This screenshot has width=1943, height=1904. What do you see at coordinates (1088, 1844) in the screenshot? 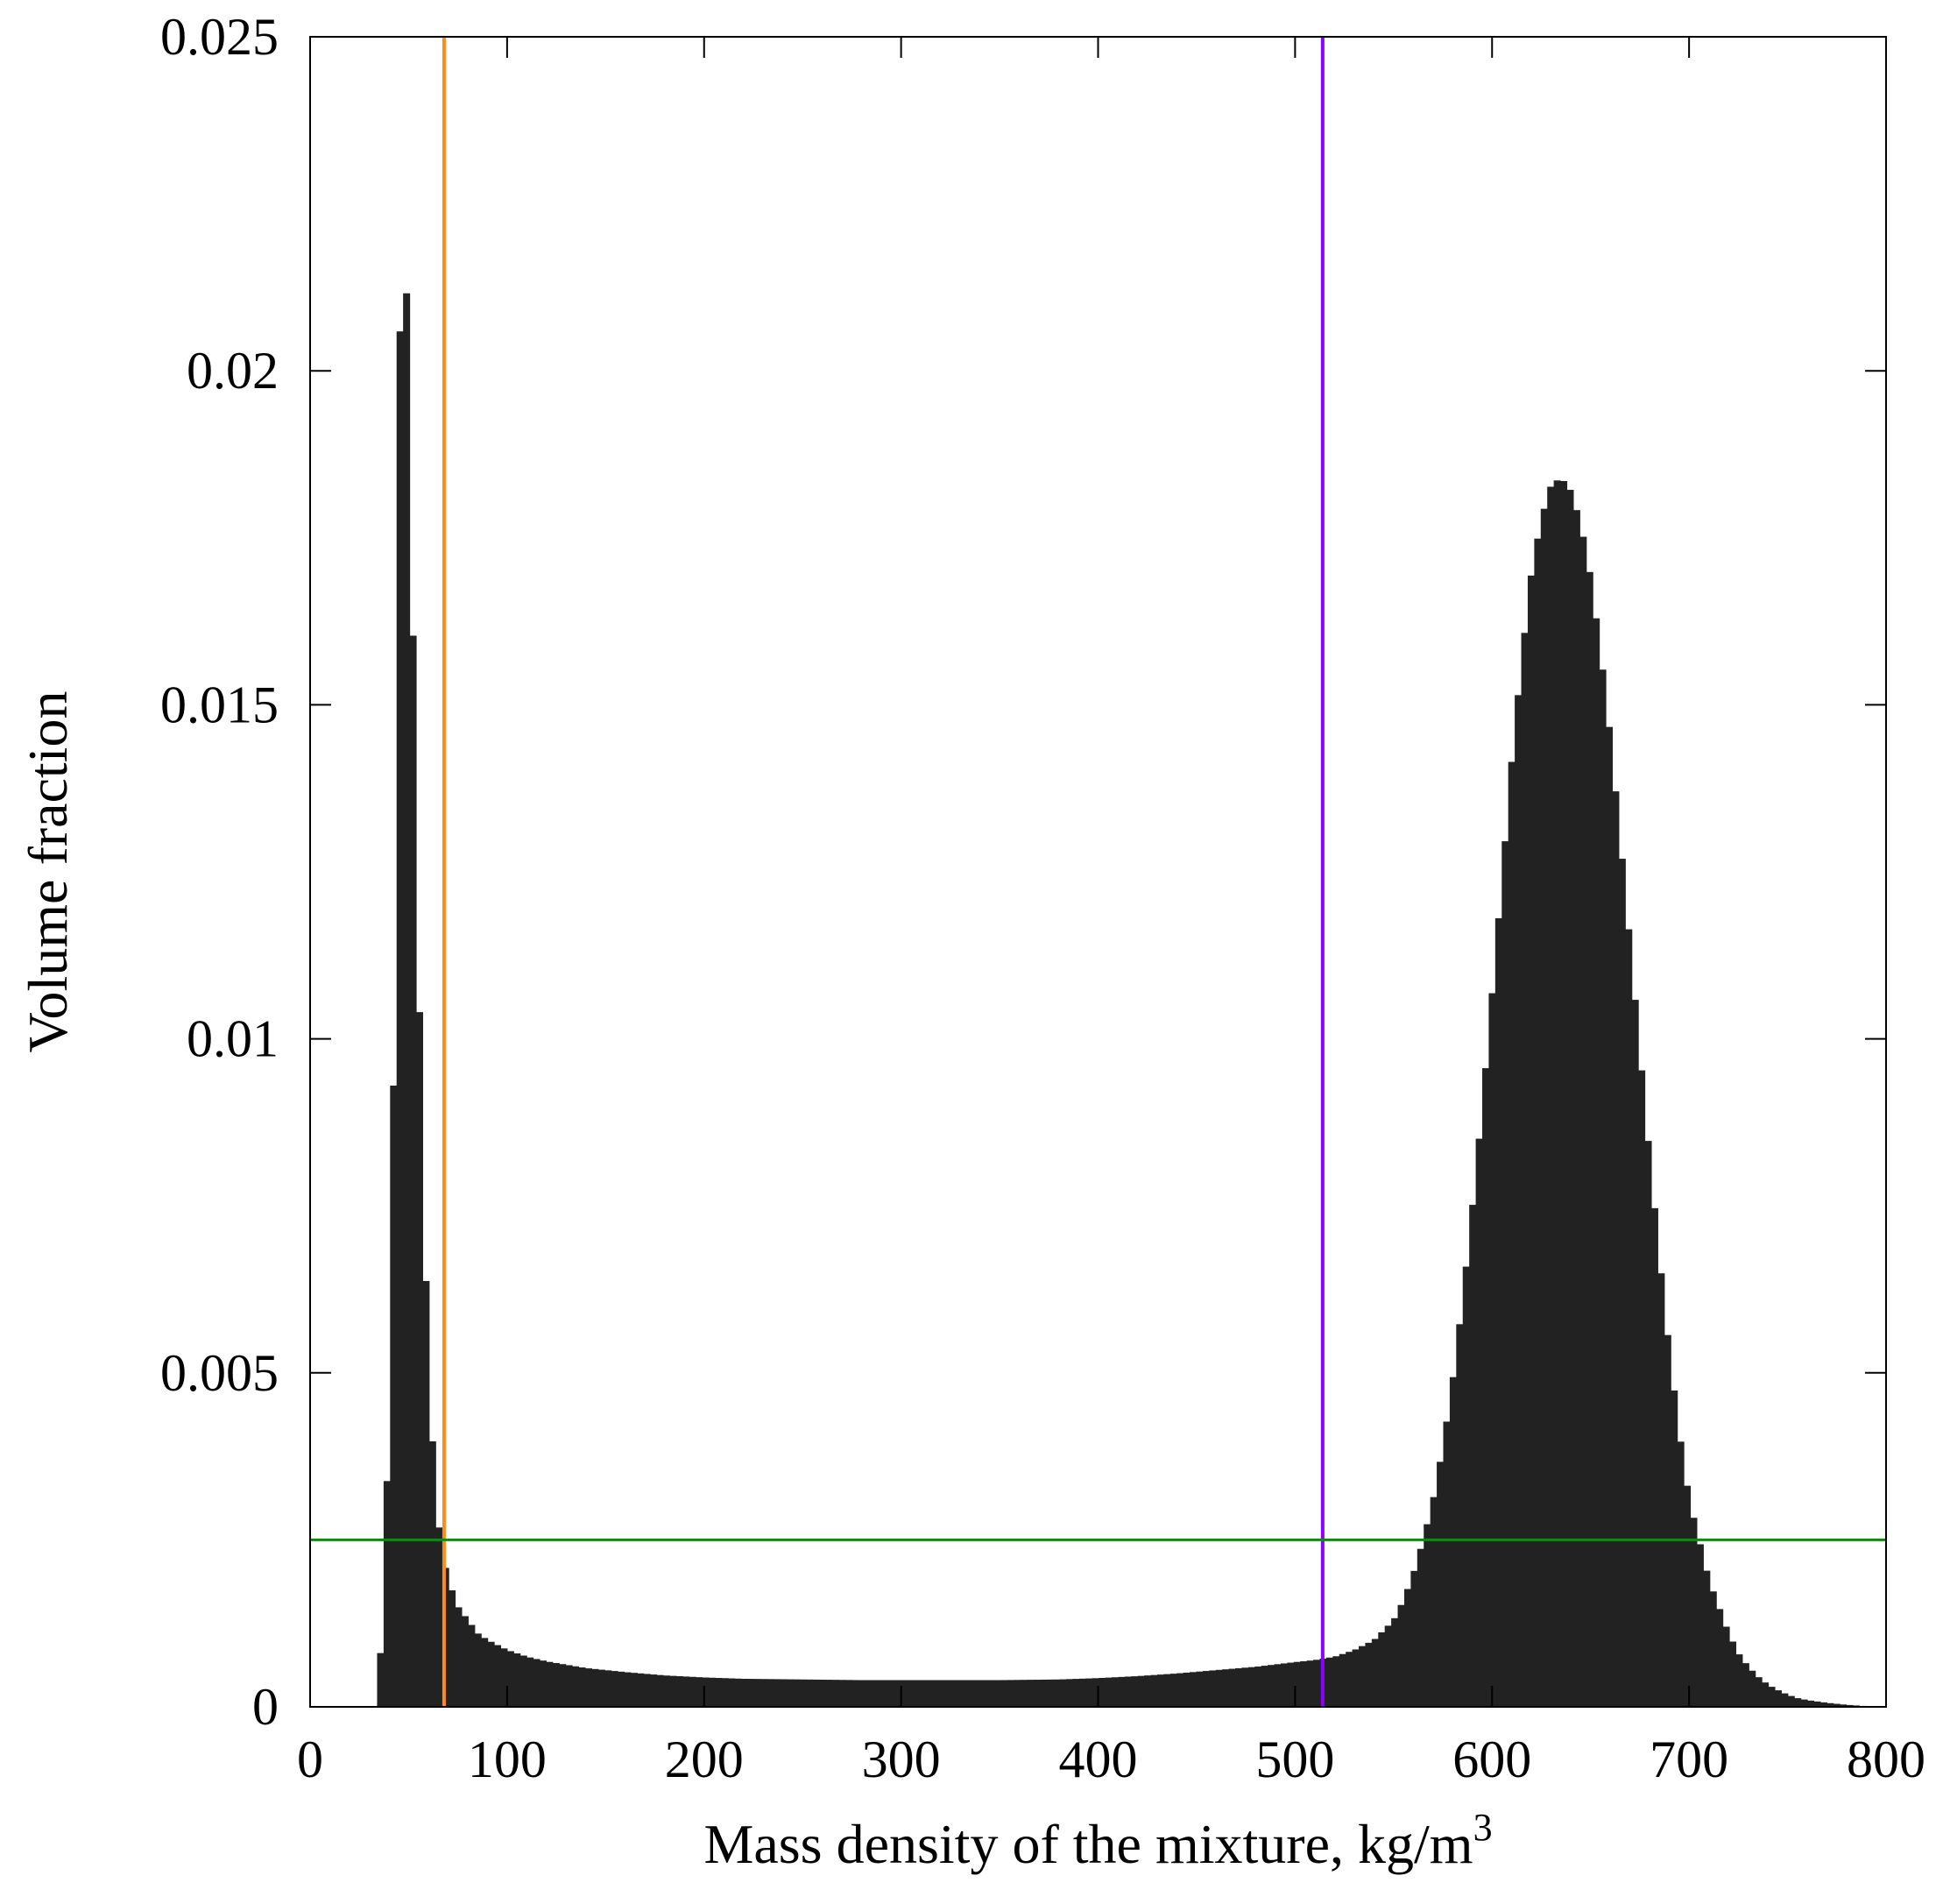
I see `x-axis-label-text: Mass density of the mixture, kg/m` at bounding box center [1088, 1844].